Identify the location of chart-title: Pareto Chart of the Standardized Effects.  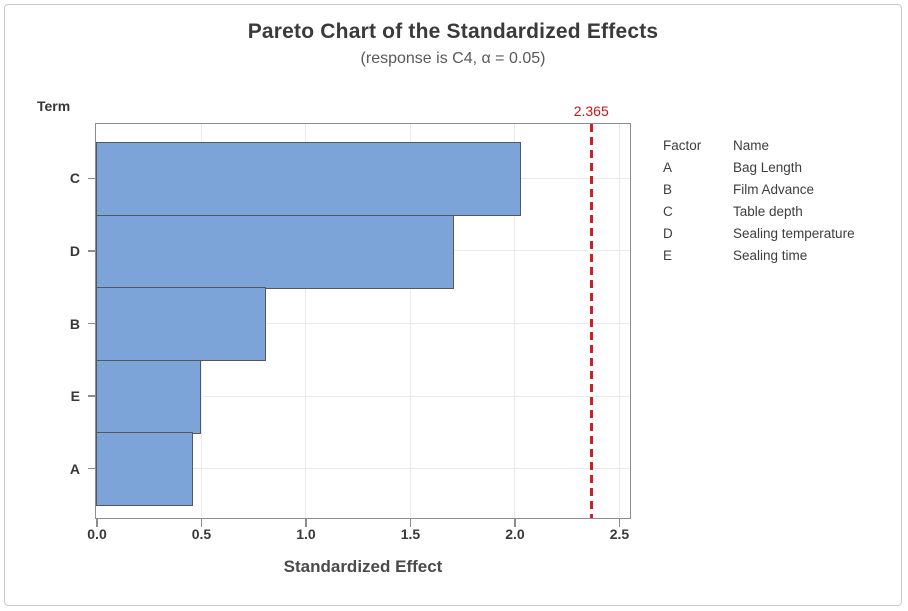
(453, 31).